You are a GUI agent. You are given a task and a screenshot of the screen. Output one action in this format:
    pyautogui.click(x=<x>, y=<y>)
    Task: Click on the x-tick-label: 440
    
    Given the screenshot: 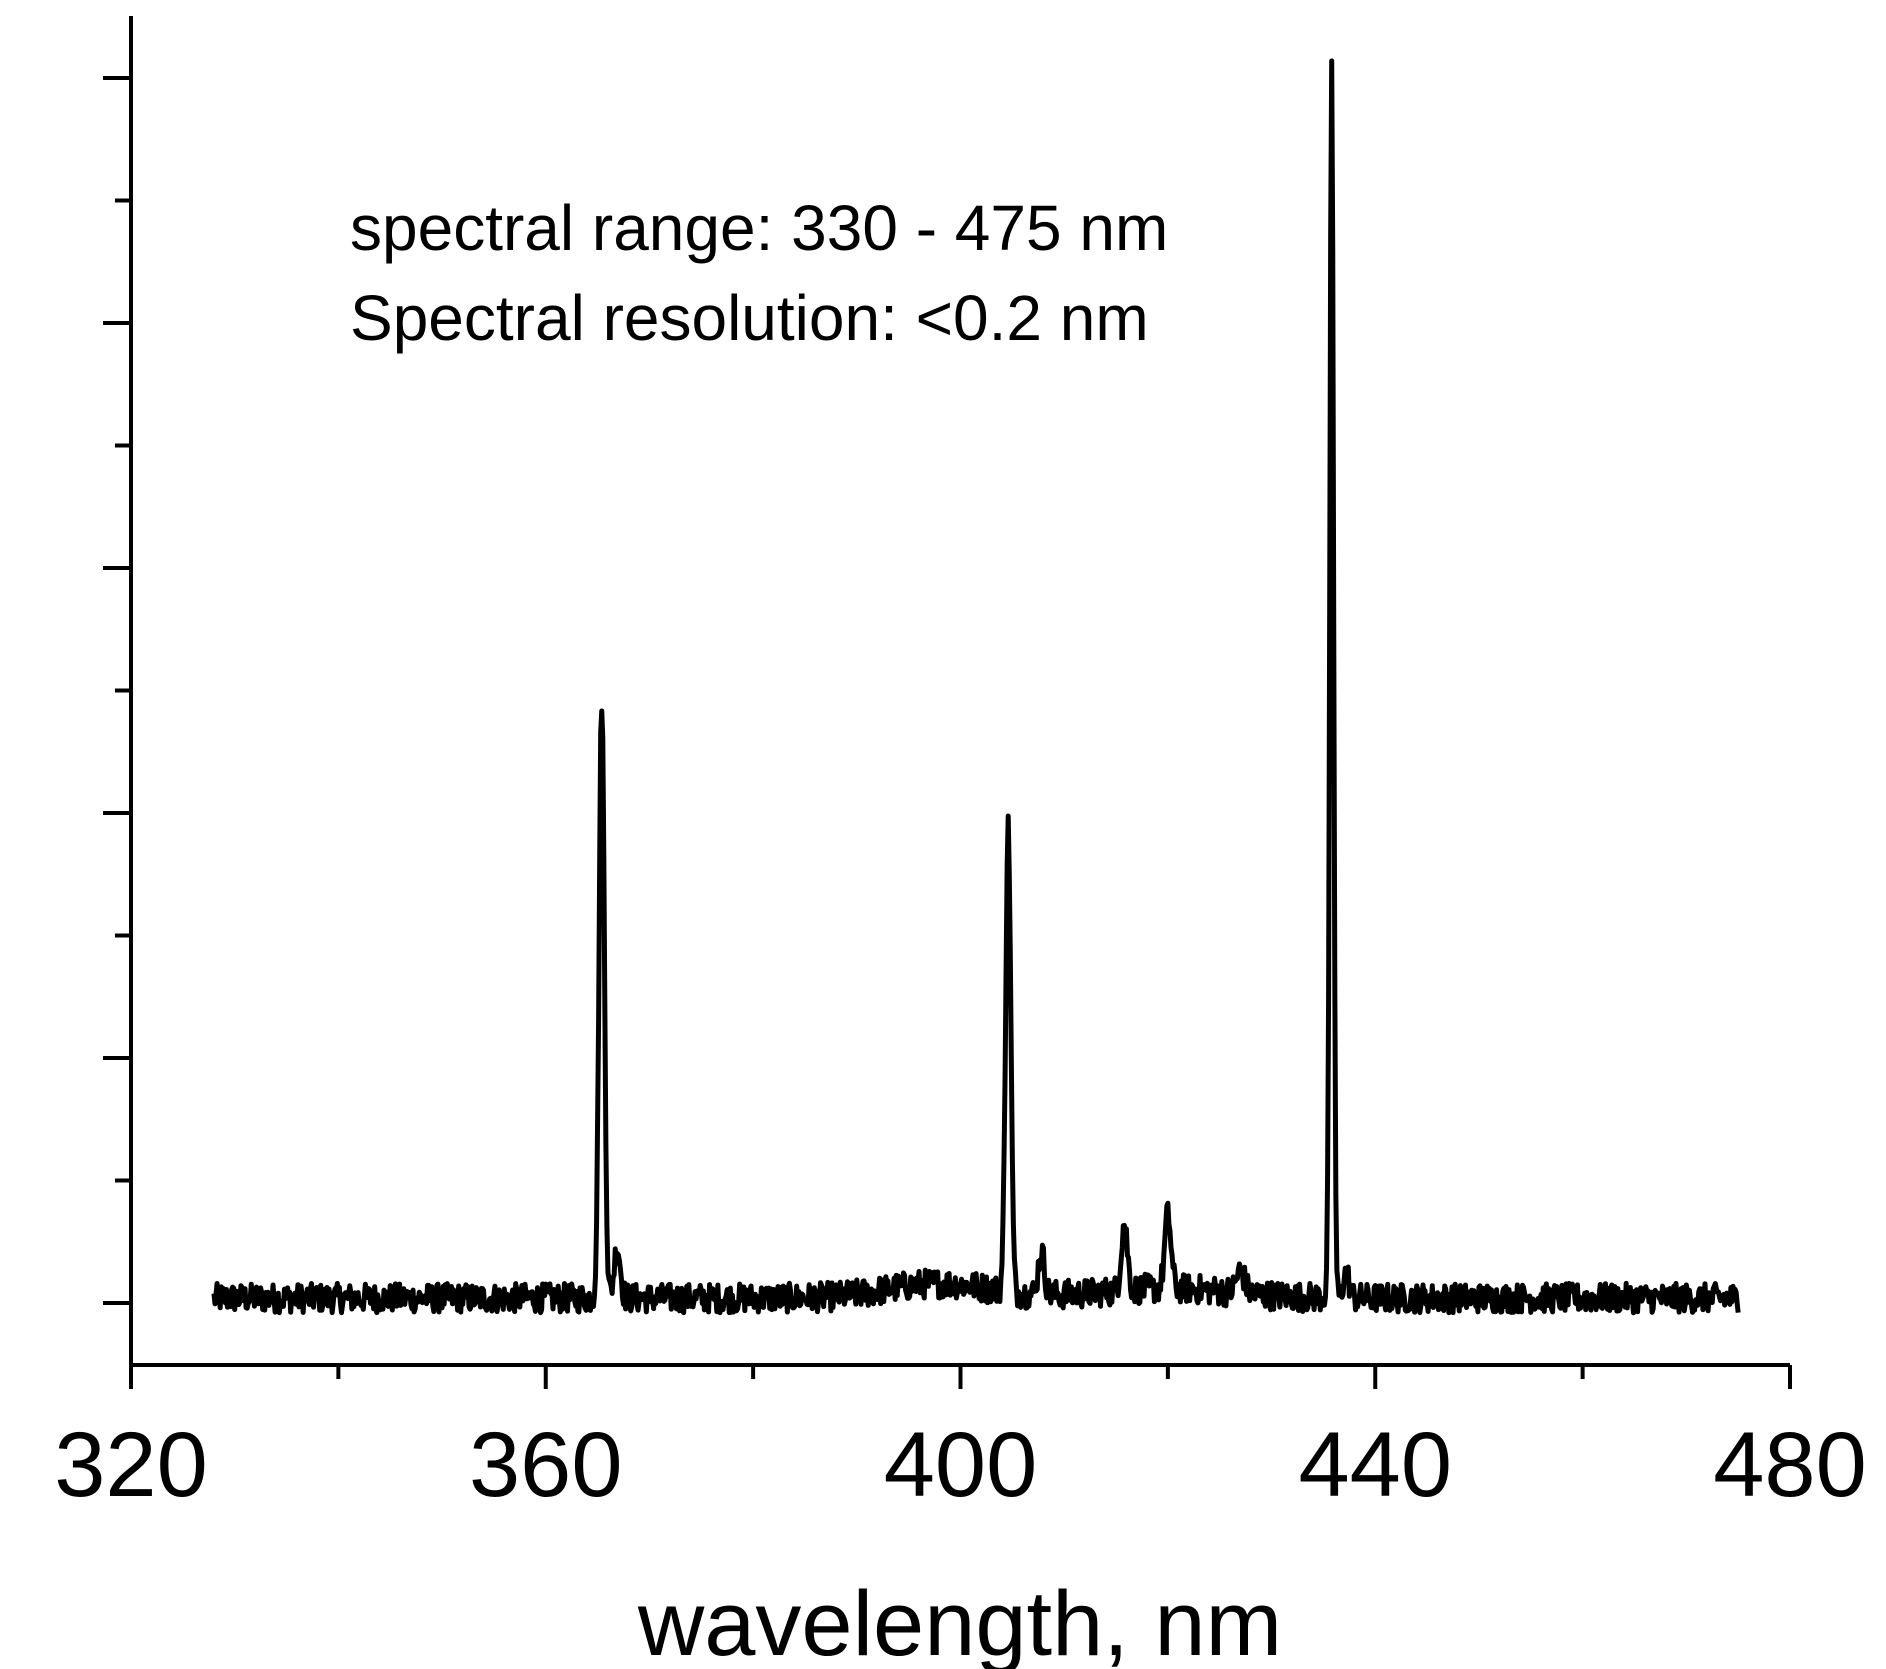 What is the action you would take?
    pyautogui.click(x=1376, y=1465)
    